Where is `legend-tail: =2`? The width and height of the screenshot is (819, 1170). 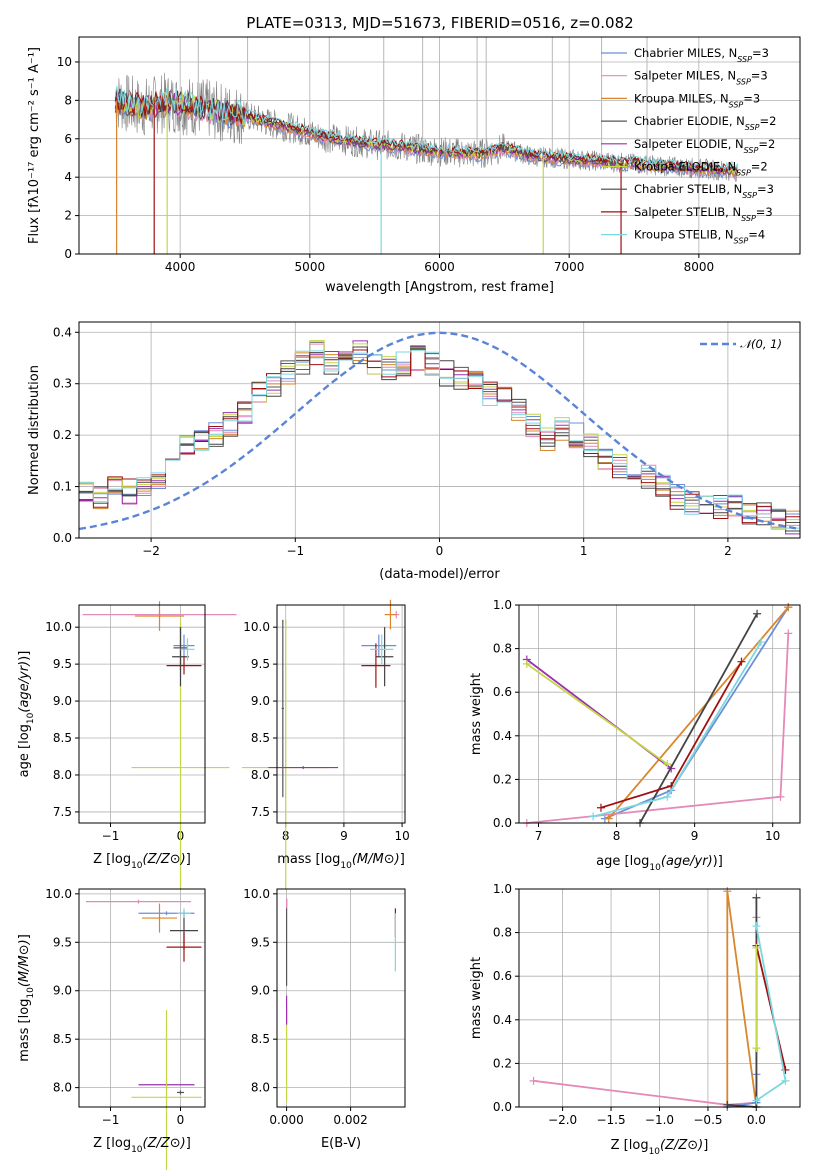 legend-tail: =2 is located at coordinates (766, 144).